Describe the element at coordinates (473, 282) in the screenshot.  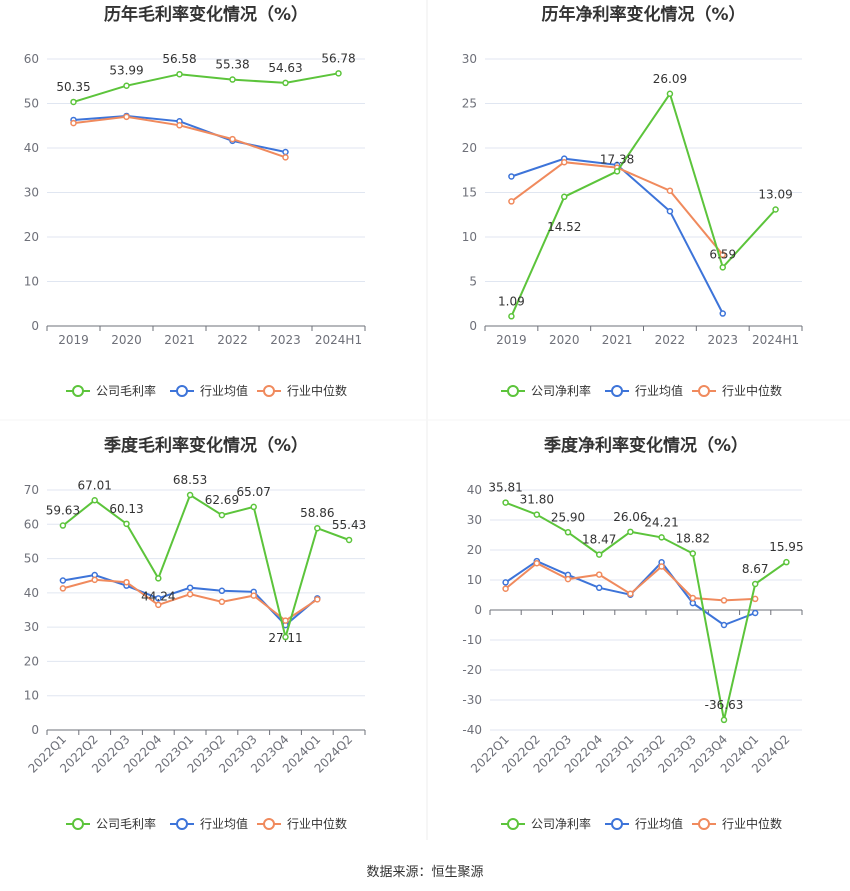
I see `y-tick-label: 5` at that location.